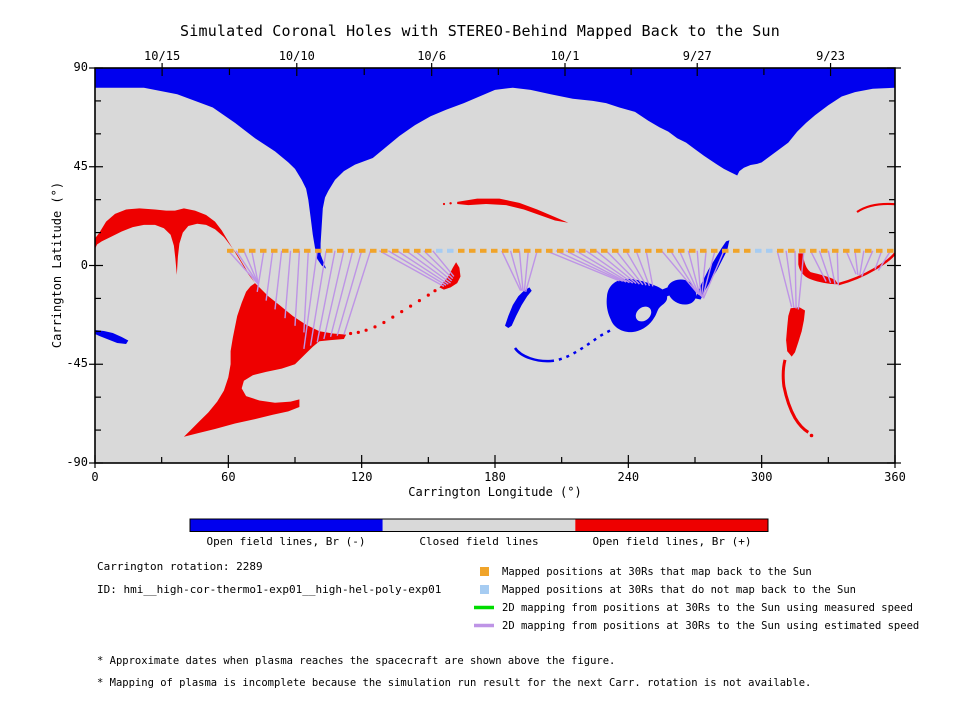 Image resolution: width=960 pixels, height=720 pixels. Describe the element at coordinates (112, 337) in the screenshot. I see `small-left-negative-region` at that location.